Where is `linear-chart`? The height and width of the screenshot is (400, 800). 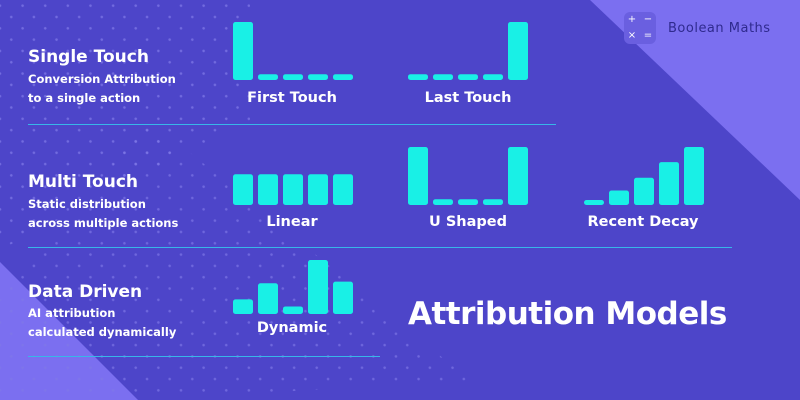 linear-chart is located at coordinates (293, 189).